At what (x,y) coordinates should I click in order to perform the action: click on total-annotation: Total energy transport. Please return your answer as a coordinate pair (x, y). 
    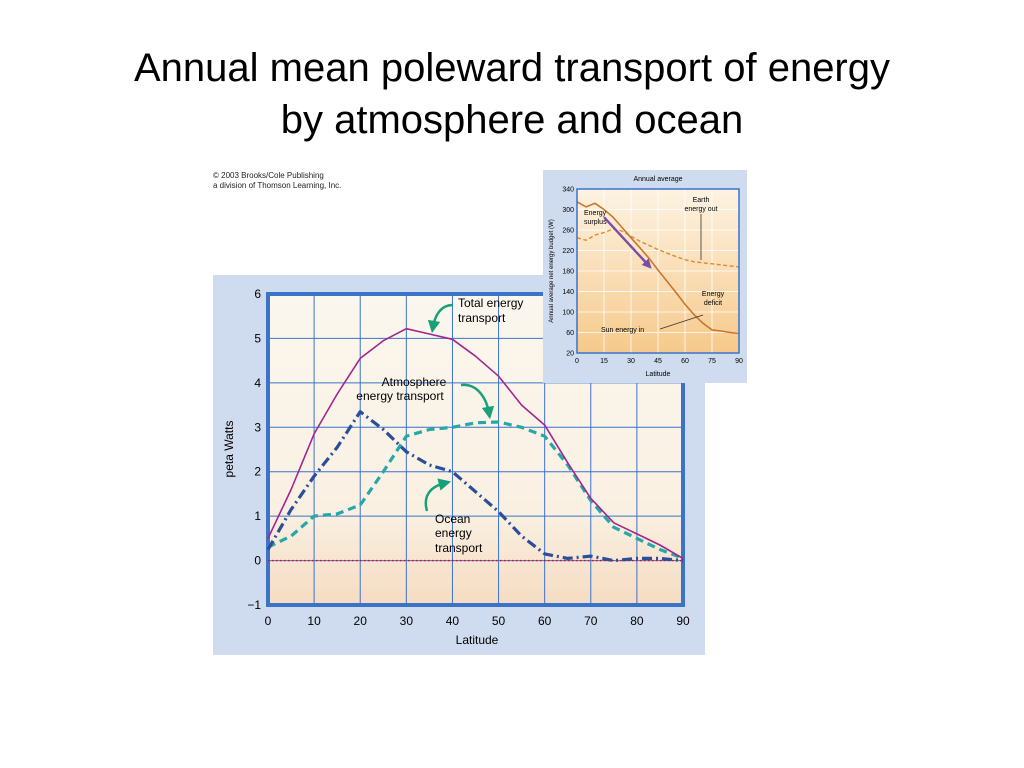
    Looking at the image, I should click on (475, 315).